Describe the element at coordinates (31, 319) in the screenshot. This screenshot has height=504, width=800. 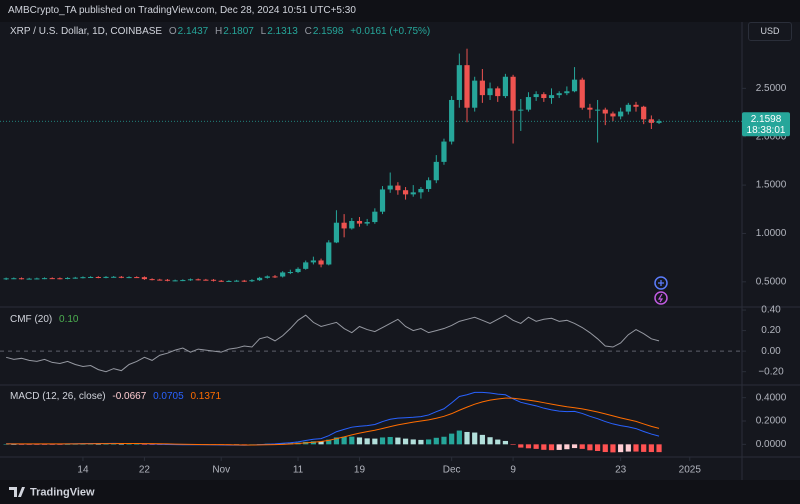
I see `indicator-title: CMF (20)` at that location.